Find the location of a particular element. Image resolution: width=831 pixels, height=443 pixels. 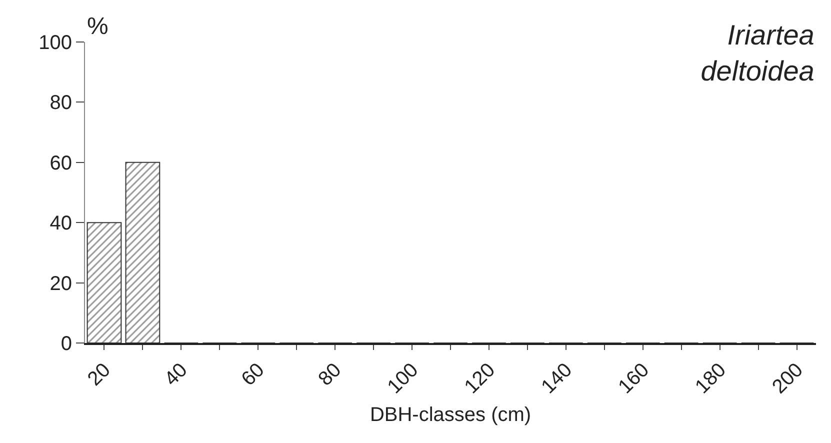

x-tick-label: 60 is located at coordinates (253, 374).